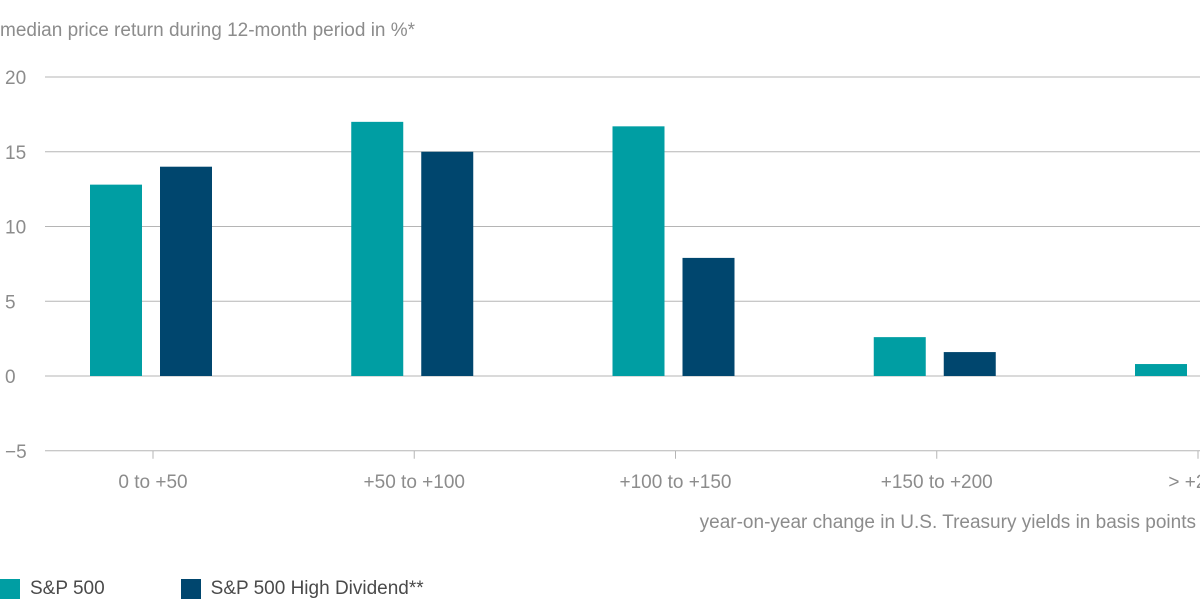 Image resolution: width=1200 pixels, height=612 pixels. What do you see at coordinates (1184, 482) in the screenshot?
I see `x-tick-label: > +200` at bounding box center [1184, 482].